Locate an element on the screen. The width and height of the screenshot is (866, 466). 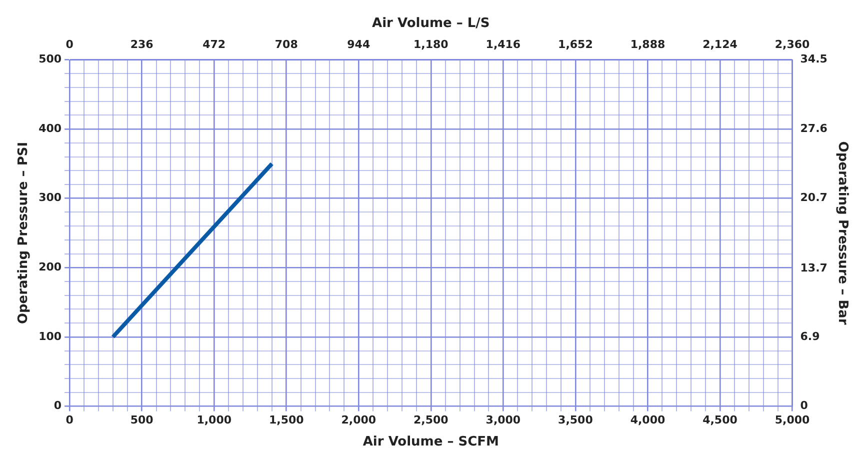
x2-tick-label: 944 is located at coordinates (358, 45).